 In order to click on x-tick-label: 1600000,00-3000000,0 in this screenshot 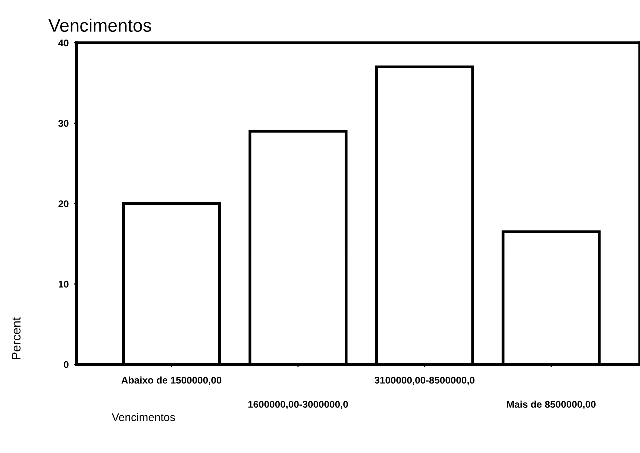, I will do `click(298, 405)`.